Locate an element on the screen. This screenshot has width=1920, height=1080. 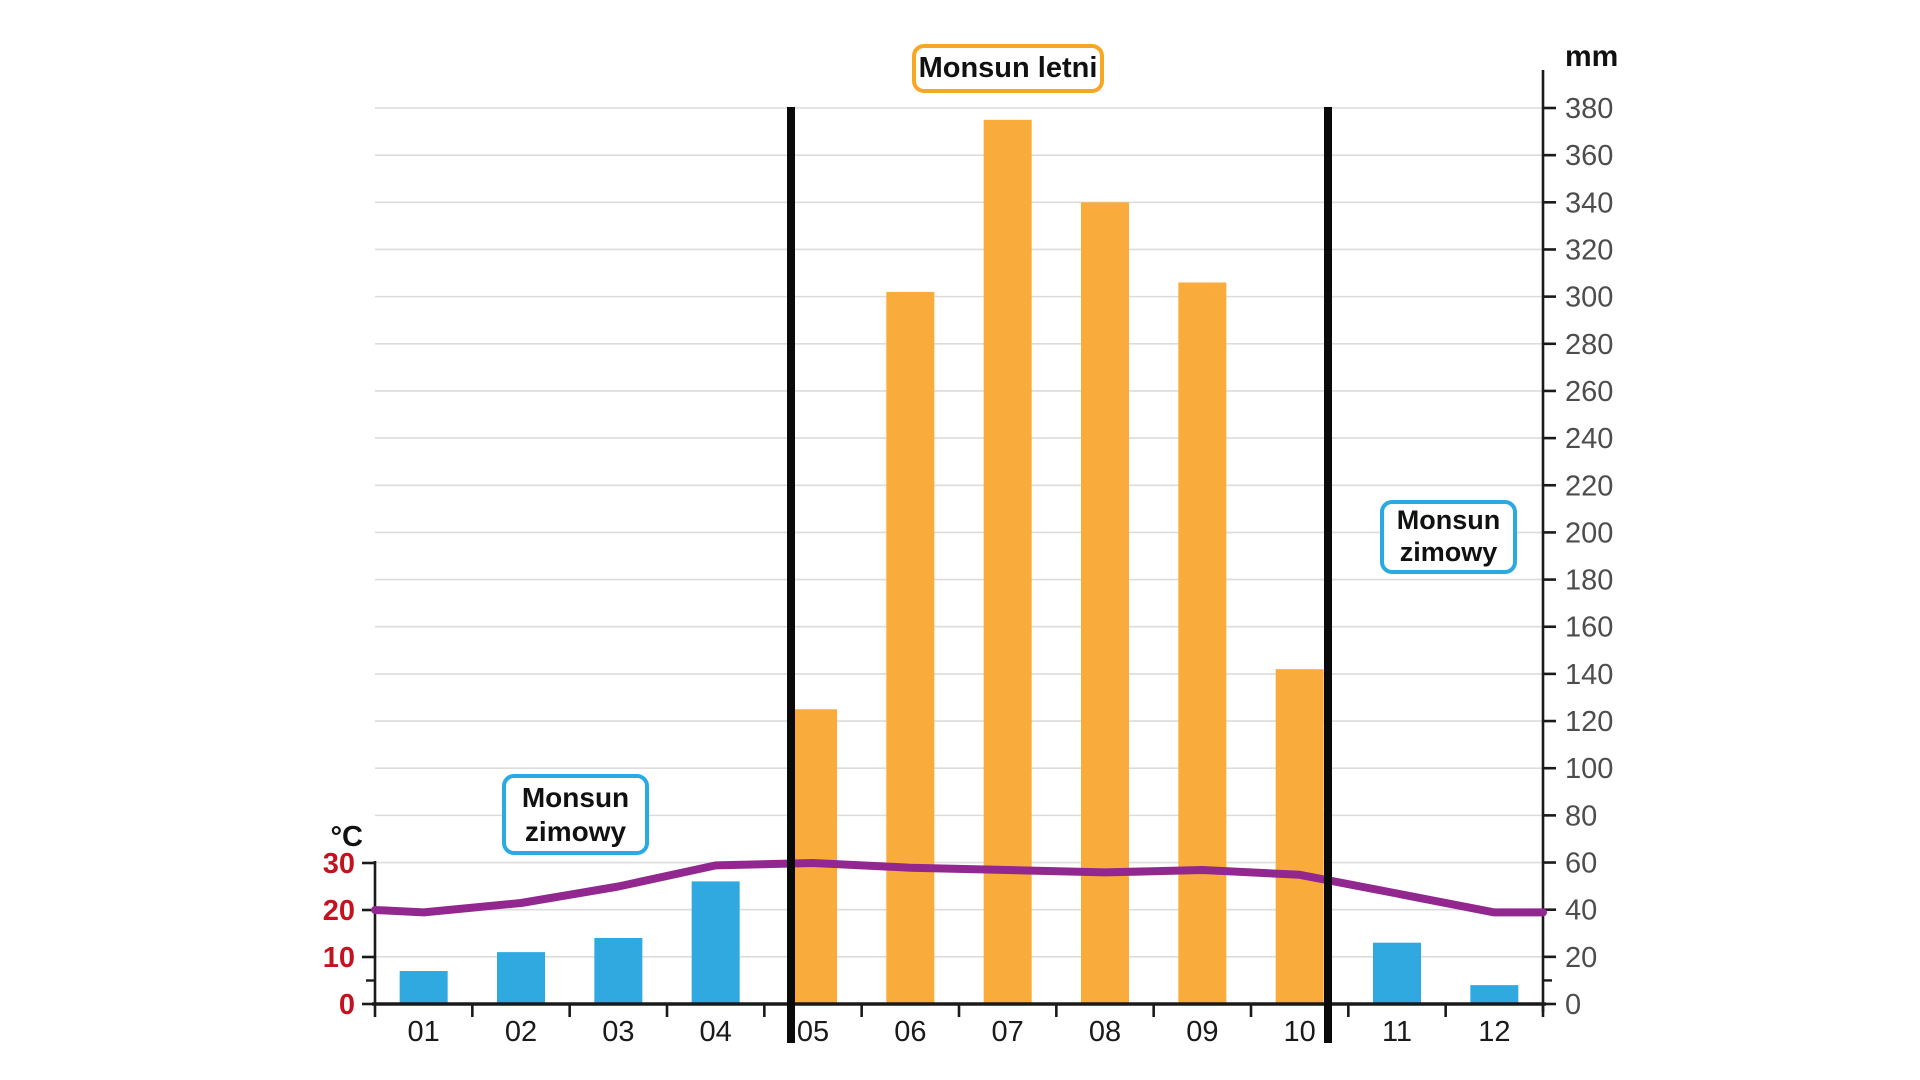
right-axis-tick-label-340: 340 is located at coordinates (1589, 203).